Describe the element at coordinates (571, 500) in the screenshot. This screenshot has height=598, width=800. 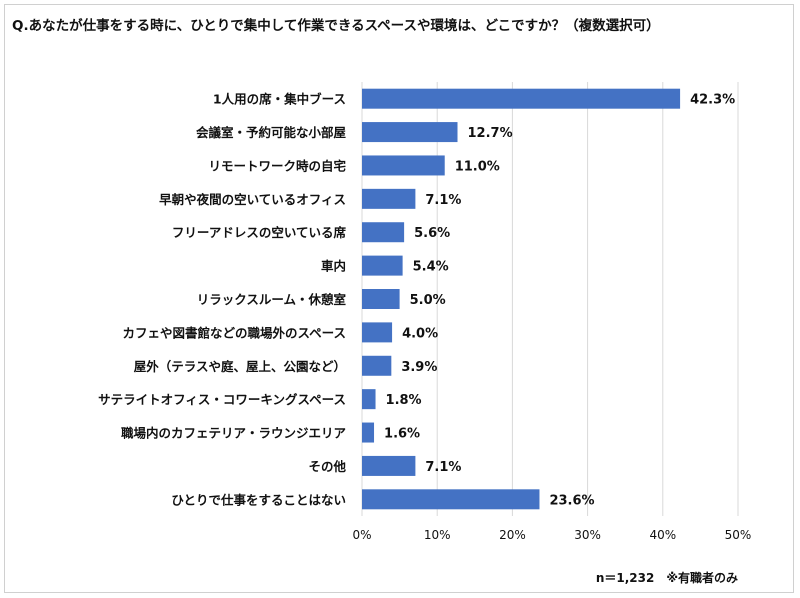
I see `data-label: 23.6%` at that location.